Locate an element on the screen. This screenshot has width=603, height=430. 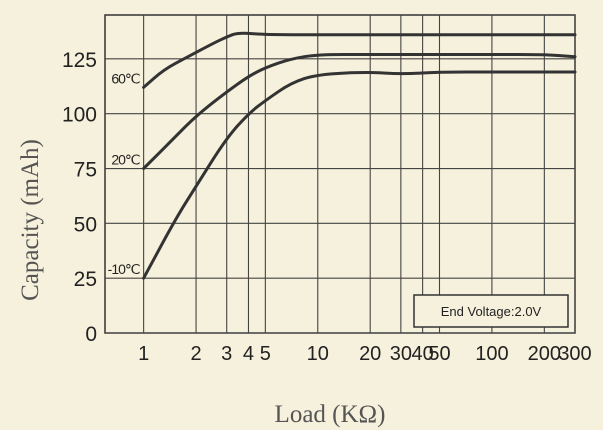
y-tick-label: 50 is located at coordinates (85, 224).